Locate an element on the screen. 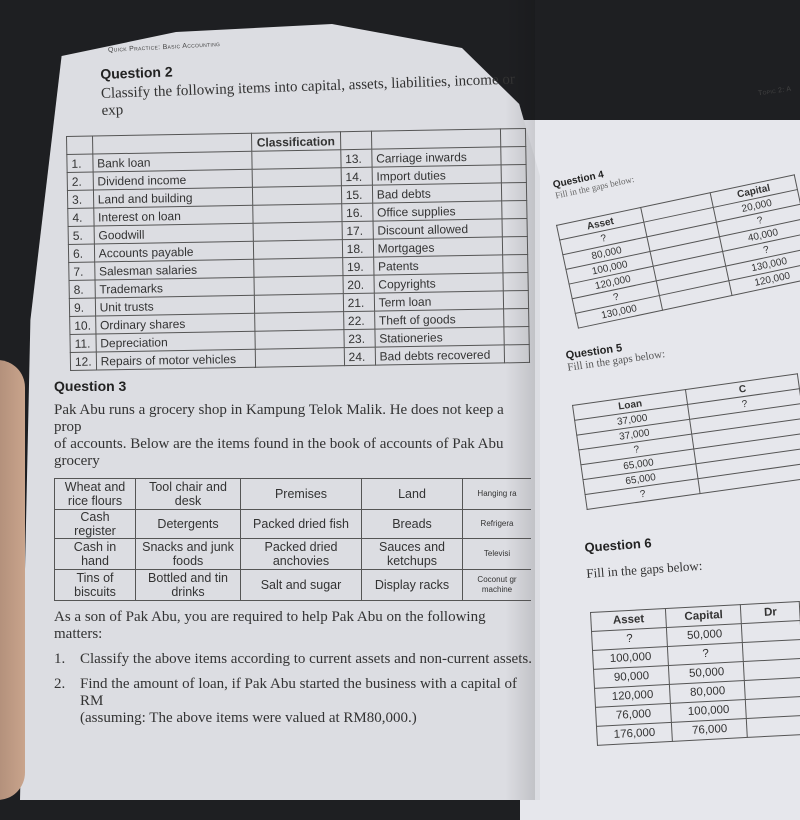 The image size is (800, 820). item-cell: Tins of biscuits is located at coordinates (95, 585).